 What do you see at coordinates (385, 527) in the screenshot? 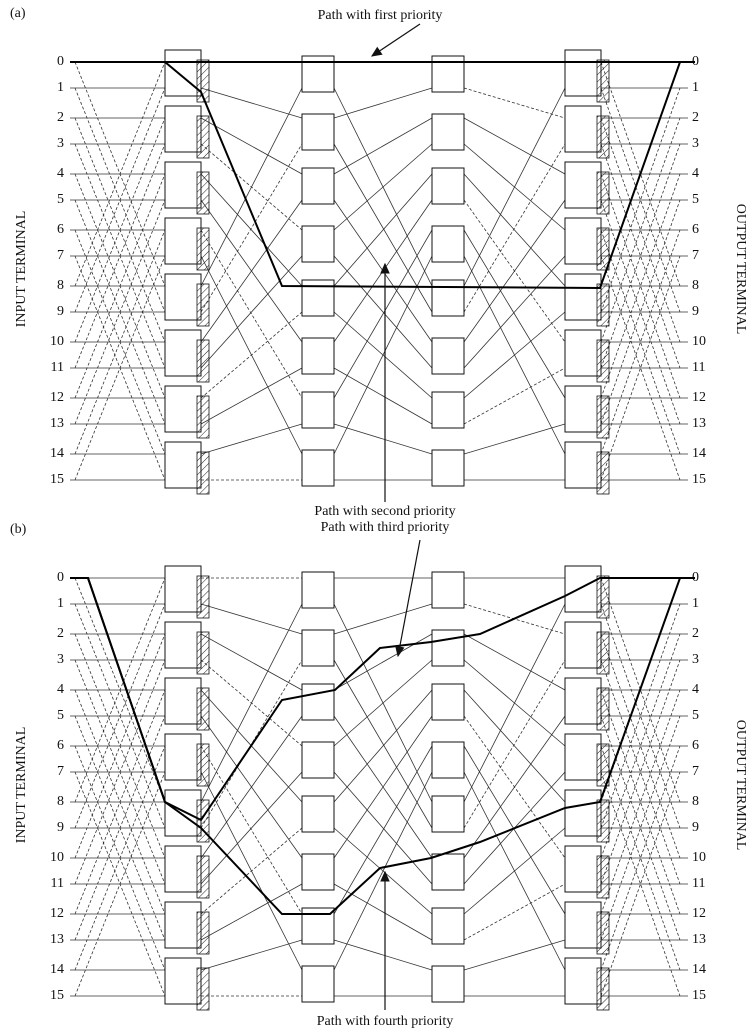
I see `annotation: Path with third priority` at bounding box center [385, 527].